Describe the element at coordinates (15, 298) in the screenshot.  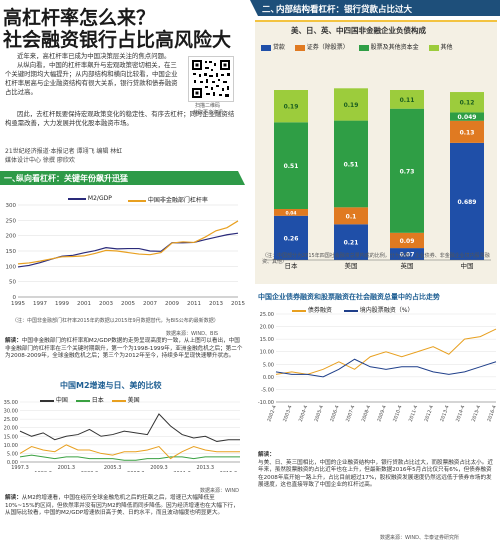
I see `y-tick-label: 0` at that location.